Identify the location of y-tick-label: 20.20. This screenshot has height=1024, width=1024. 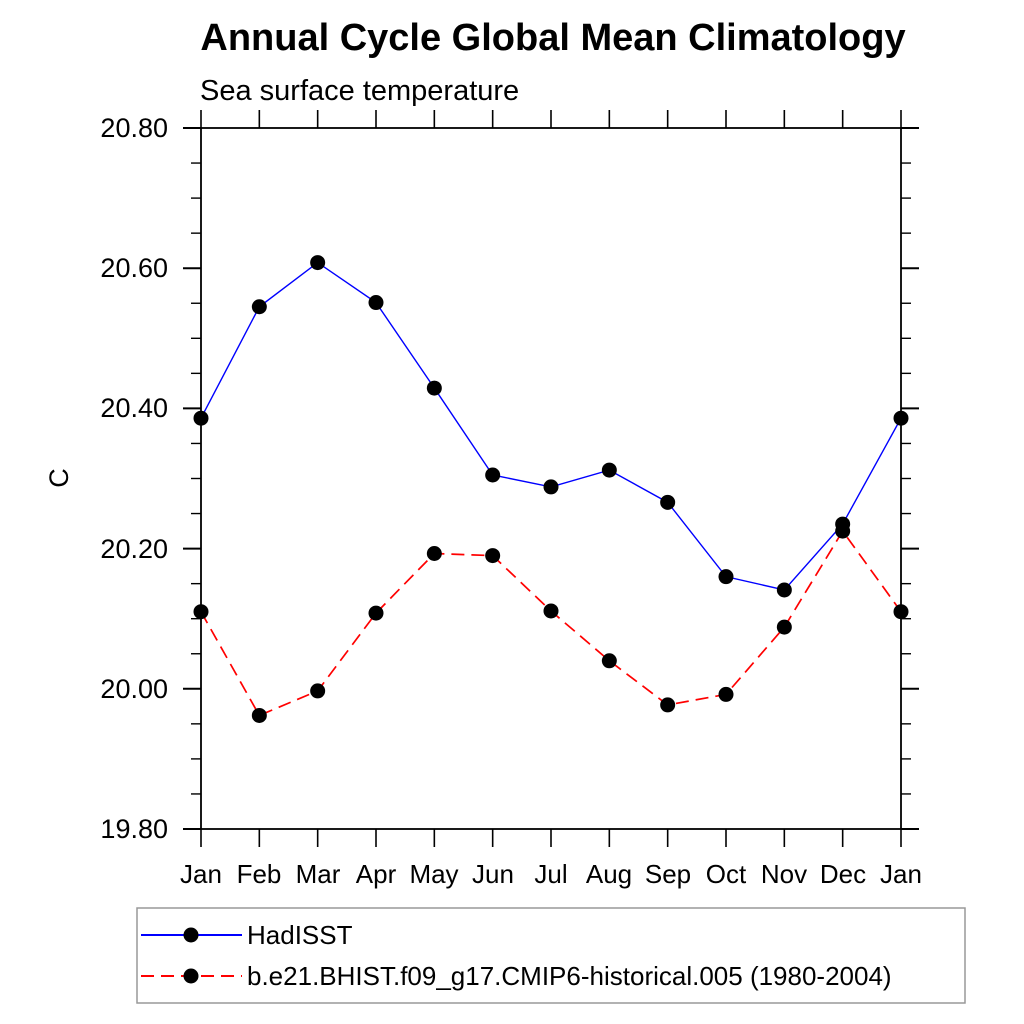
(134, 549).